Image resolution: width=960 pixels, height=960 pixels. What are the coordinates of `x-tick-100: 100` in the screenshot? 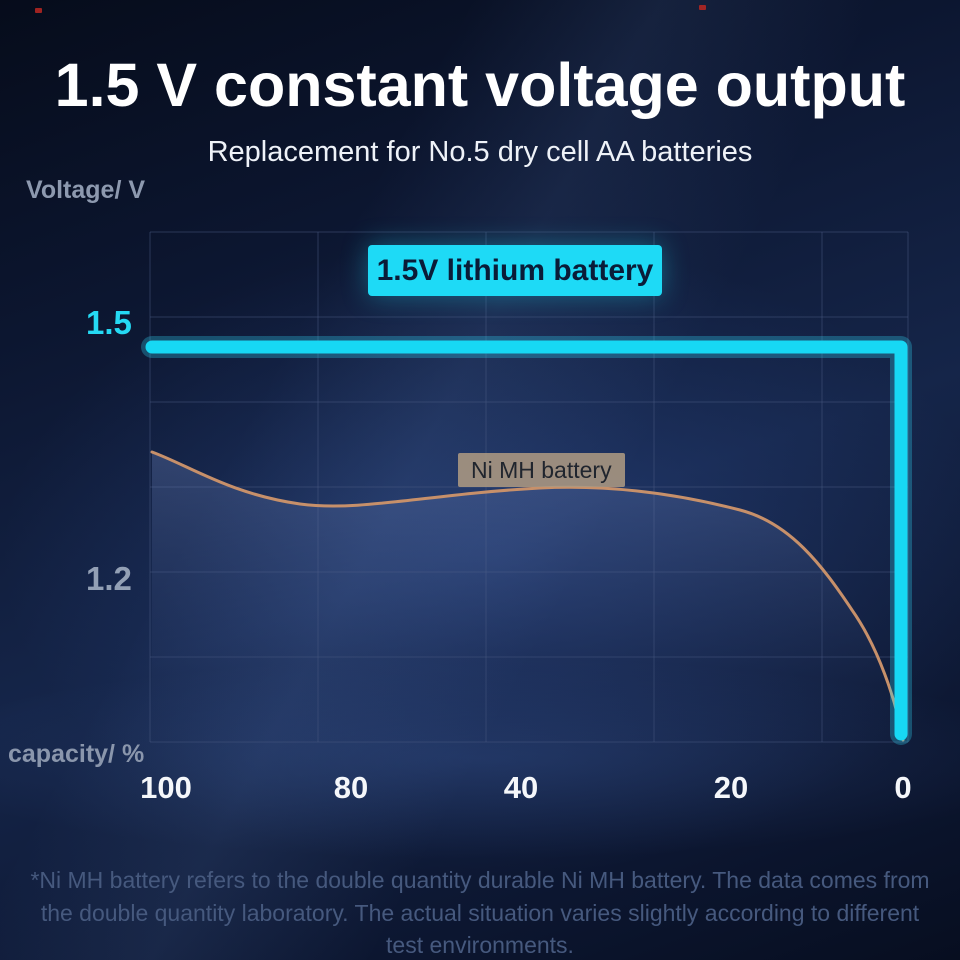 It's located at (166, 787).